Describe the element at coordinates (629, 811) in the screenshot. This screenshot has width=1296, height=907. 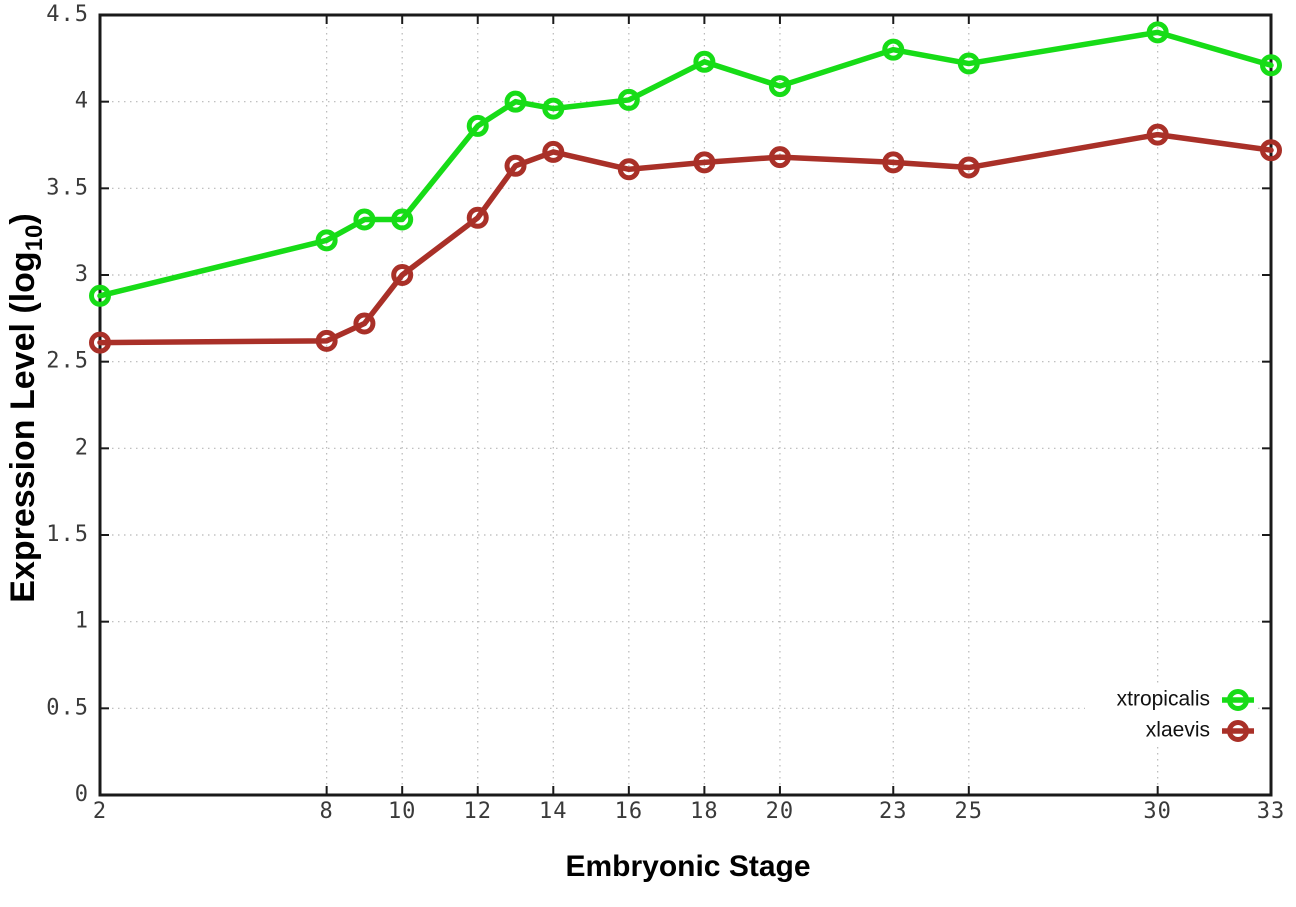
I see `x-tick-label: 16` at that location.